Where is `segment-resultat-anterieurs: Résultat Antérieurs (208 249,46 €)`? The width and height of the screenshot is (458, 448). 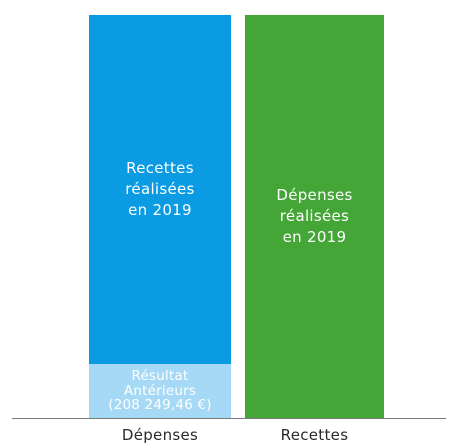
segment-resultat-anterieurs: Résultat Antérieurs (208 249,46 €) is located at coordinates (160, 391).